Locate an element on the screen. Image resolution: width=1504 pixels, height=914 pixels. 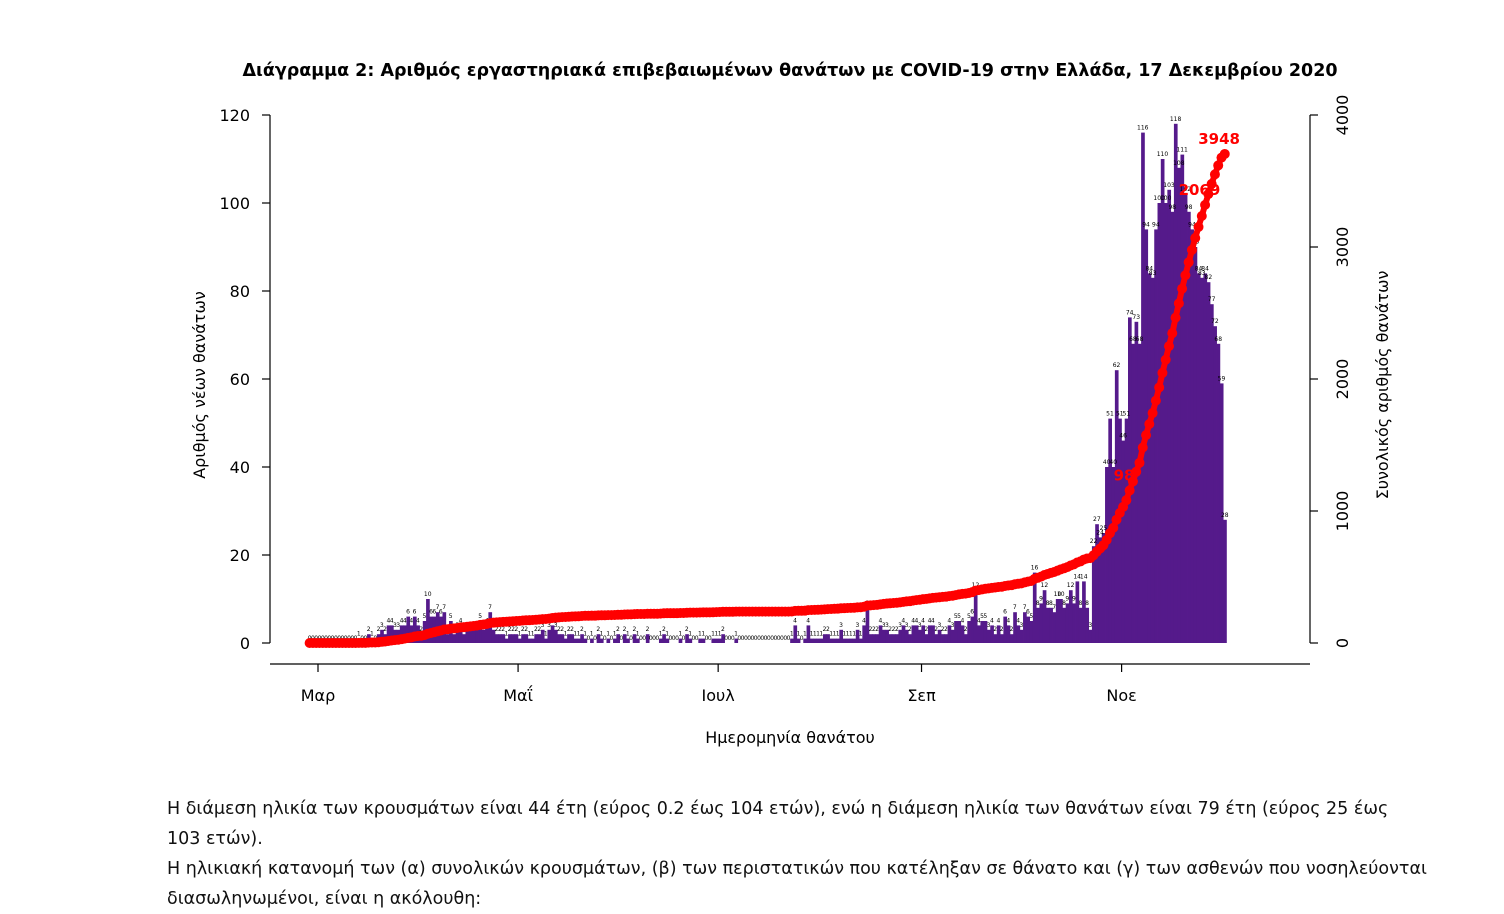
bar-value-label: 24 is located at coordinates (1100, 532).